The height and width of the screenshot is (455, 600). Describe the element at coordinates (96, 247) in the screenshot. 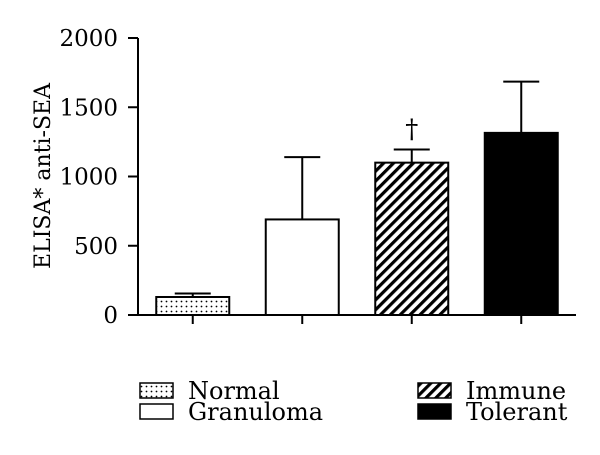

I see `y-tick-label: 500` at that location.